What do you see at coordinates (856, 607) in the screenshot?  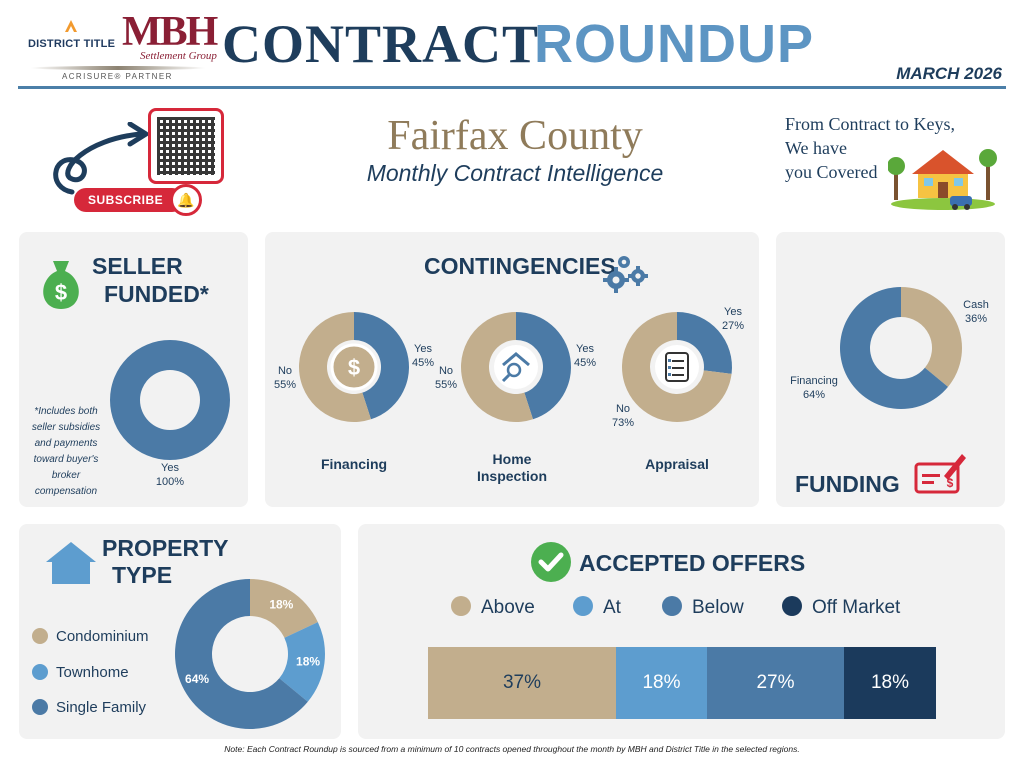 I see `legend-label-off-market: Off Market` at bounding box center [856, 607].